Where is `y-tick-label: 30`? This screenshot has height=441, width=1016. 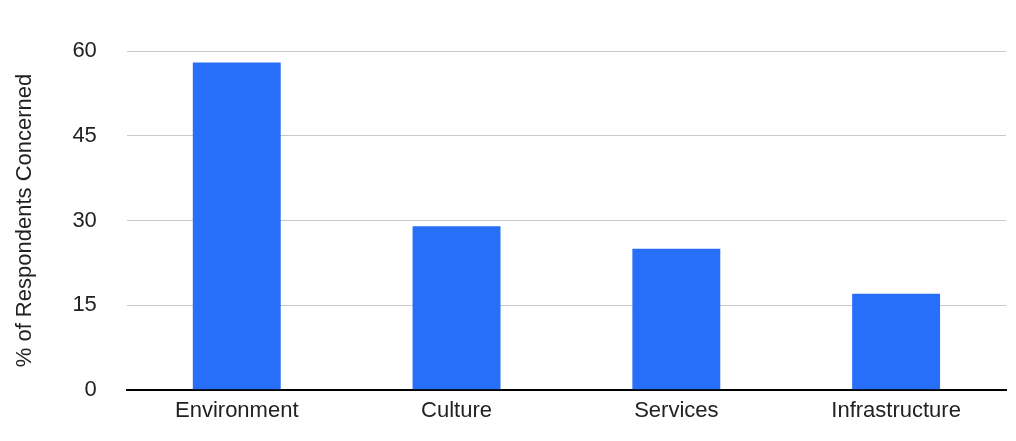 y-tick-label: 30 is located at coordinates (84, 219).